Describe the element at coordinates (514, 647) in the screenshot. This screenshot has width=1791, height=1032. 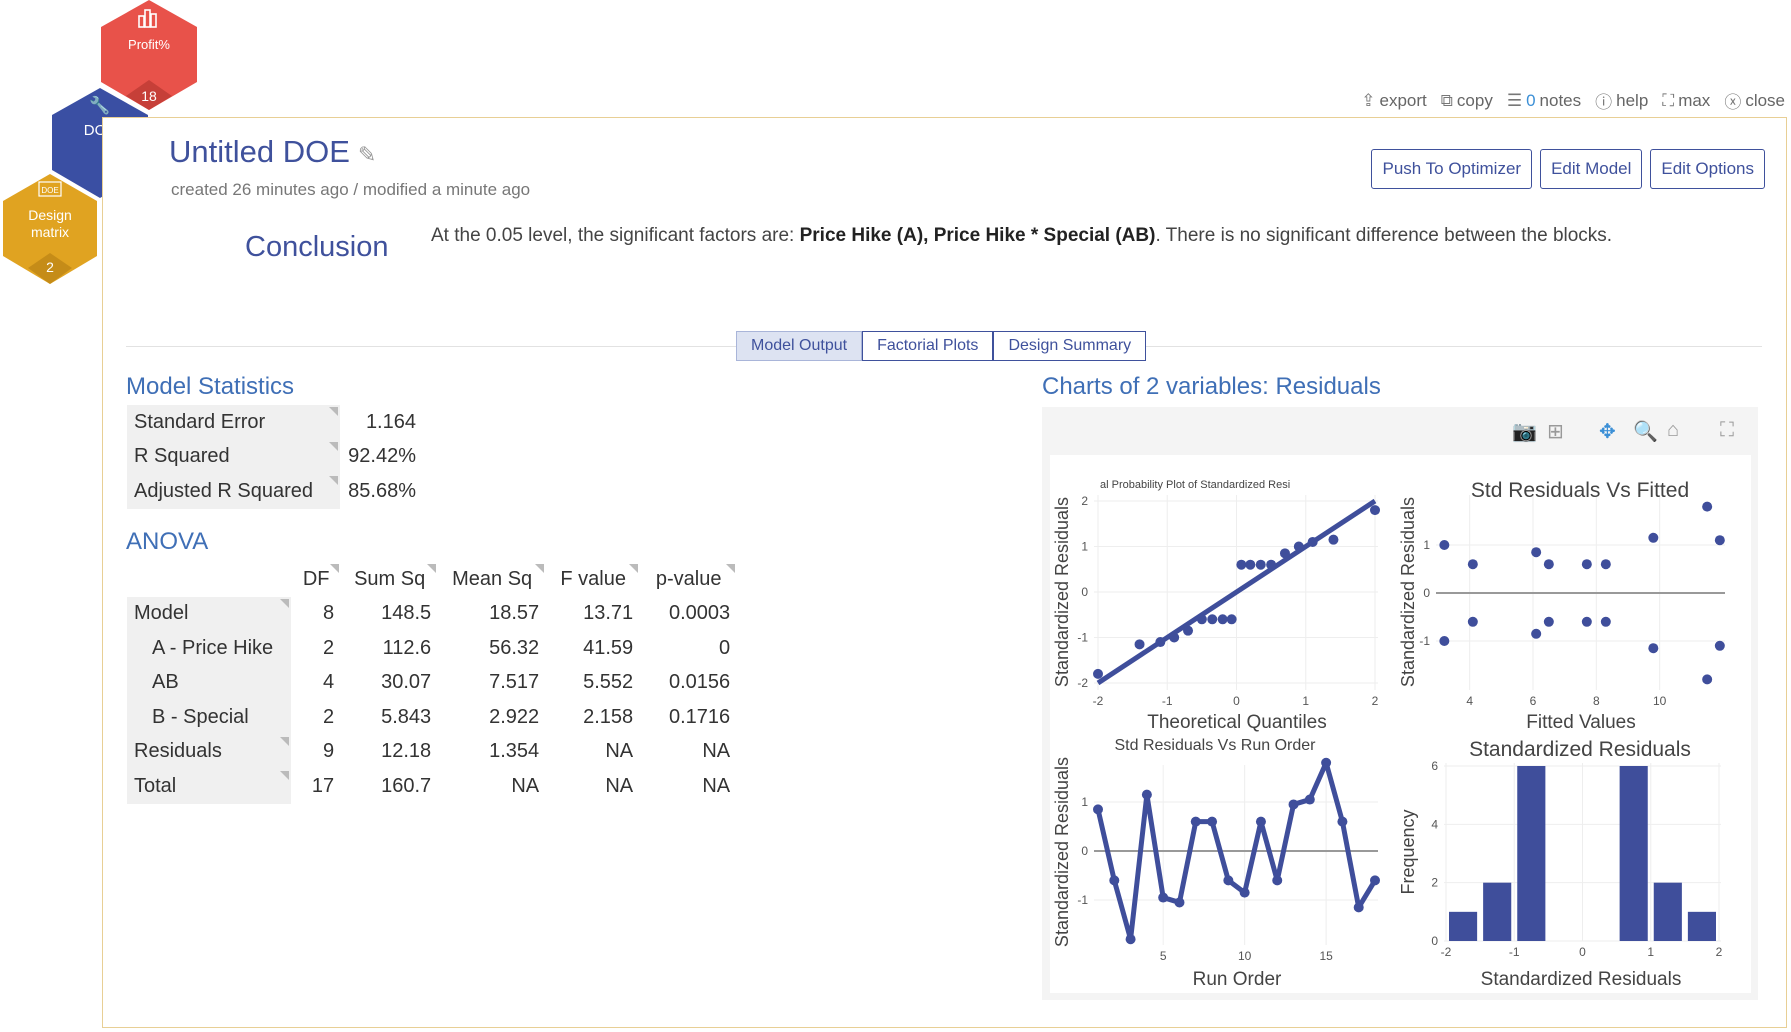
I see `anova-cell: 56.32` at that location.